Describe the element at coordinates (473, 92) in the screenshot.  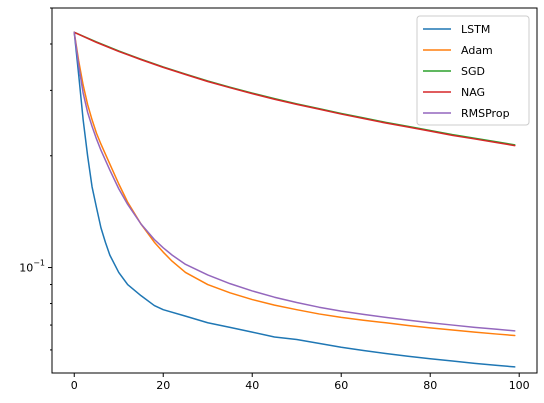
I see `legend-label-nag: NAG` at that location.